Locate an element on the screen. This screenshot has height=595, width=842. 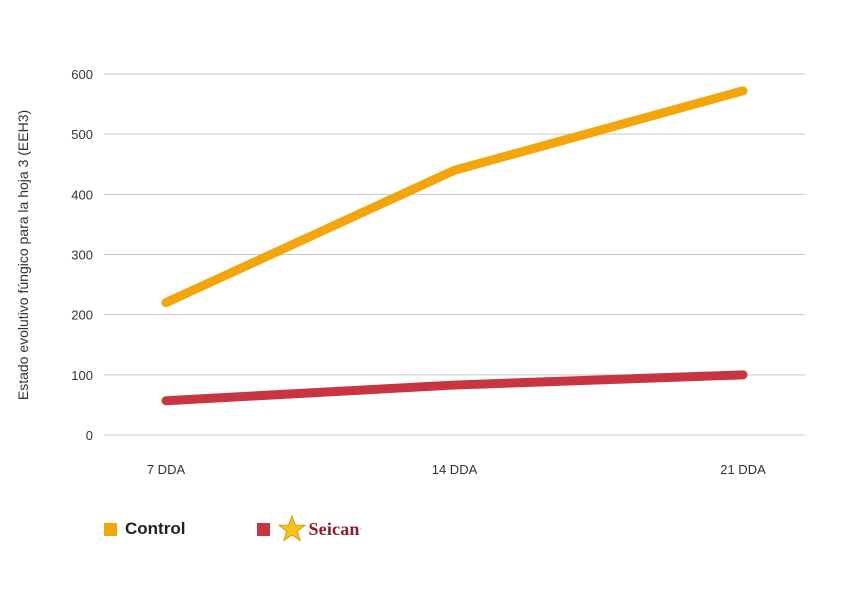
legend-item-control: Control is located at coordinates (144, 529).